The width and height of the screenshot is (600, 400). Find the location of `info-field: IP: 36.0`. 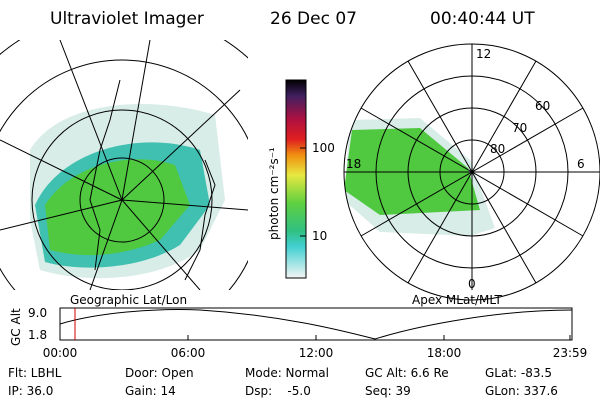

info-field: IP: 36.0 is located at coordinates (30, 391).